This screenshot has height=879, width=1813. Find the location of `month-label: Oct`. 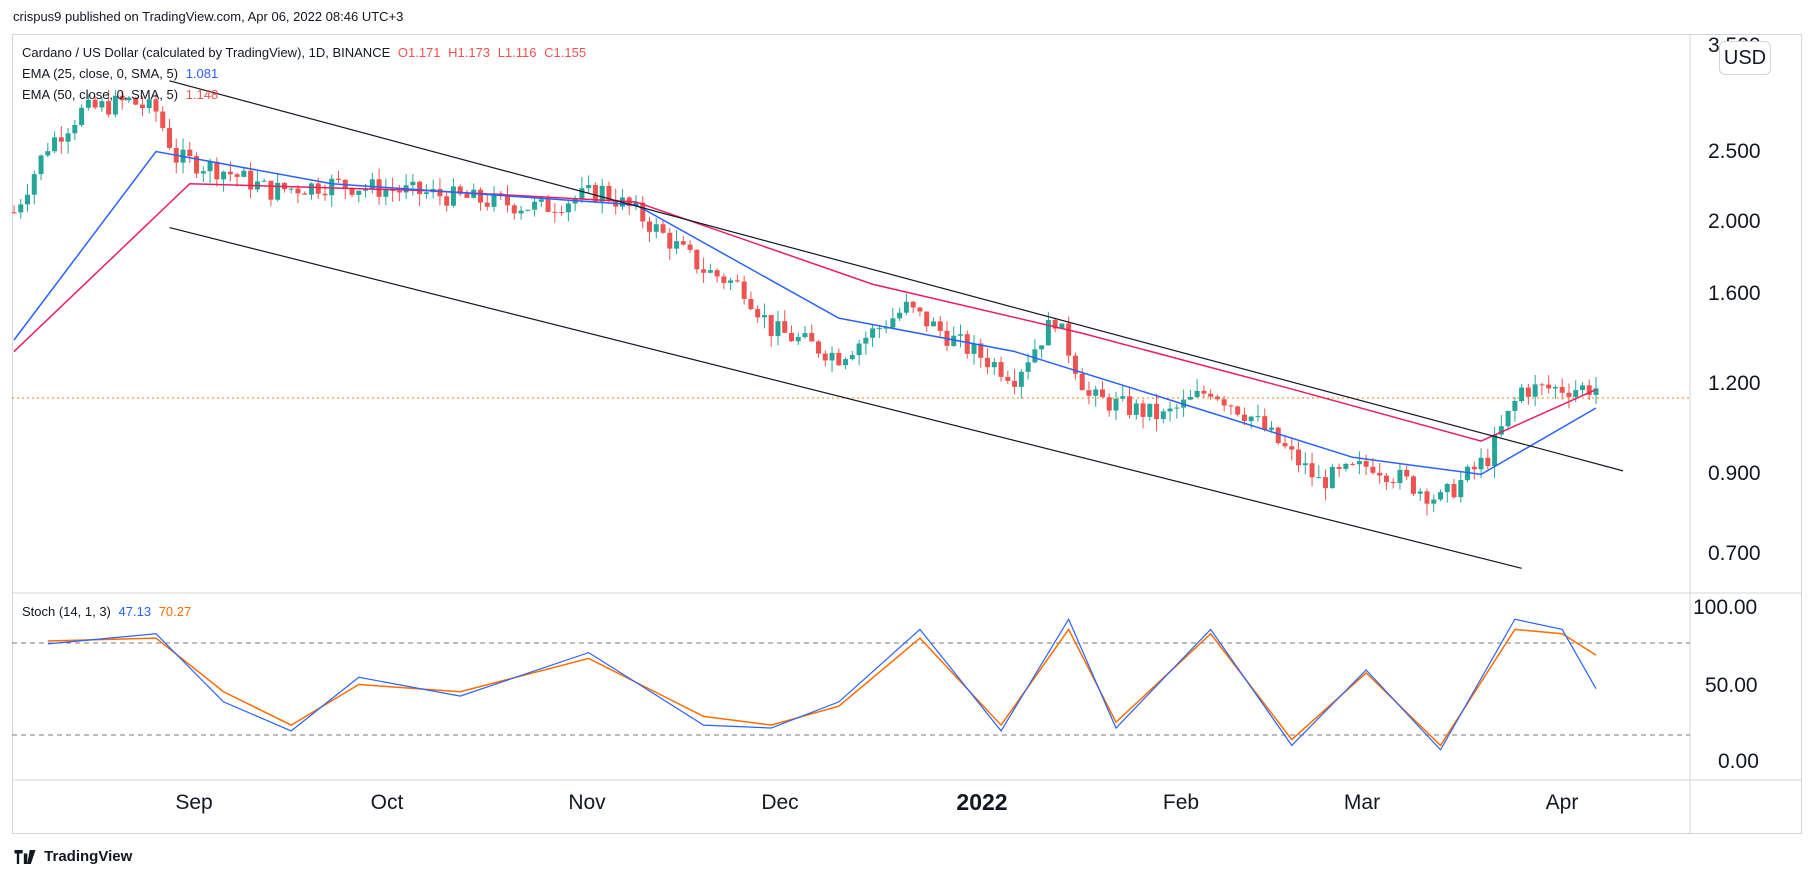

month-label: Oct is located at coordinates (387, 802).